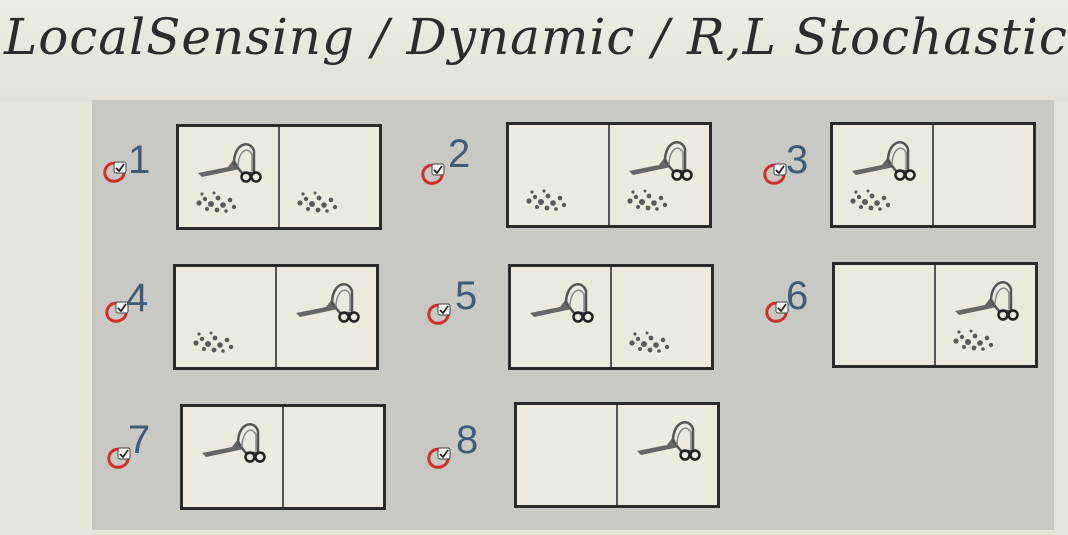 The height and width of the screenshot is (535, 1068). What do you see at coordinates (797, 296) in the screenshot?
I see `state-number: 6` at bounding box center [797, 296].